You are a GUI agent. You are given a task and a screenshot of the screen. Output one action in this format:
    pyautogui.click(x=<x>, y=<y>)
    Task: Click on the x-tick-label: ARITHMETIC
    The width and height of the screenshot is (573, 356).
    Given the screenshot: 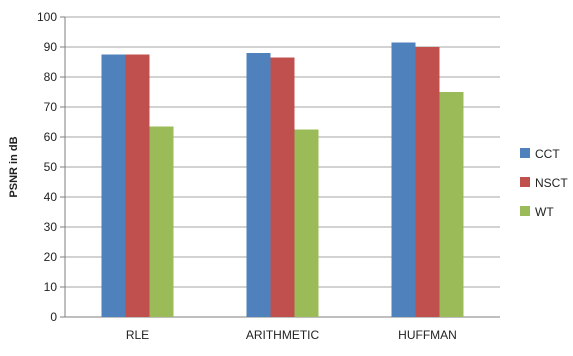 What is the action you would take?
    pyautogui.click(x=283, y=335)
    